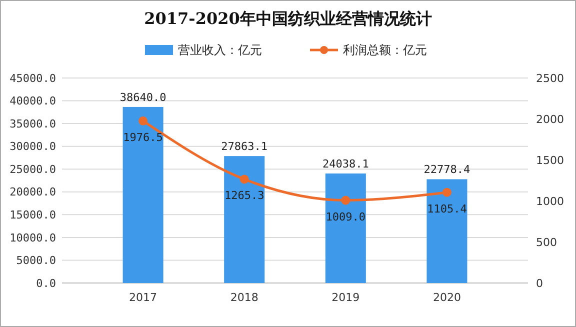 The width and height of the screenshot is (576, 327). Describe the element at coordinates (33, 169) in the screenshot. I see `y-tick-label: 25000.0` at that location.